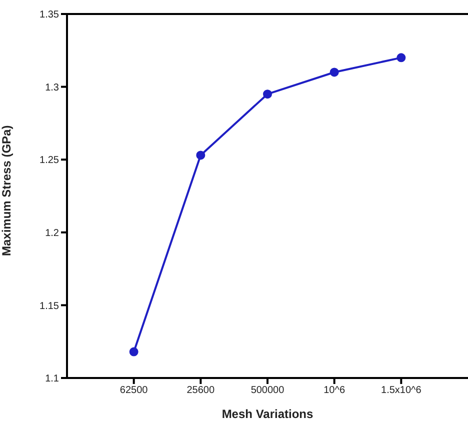 This screenshot has width=468, height=426. I want to click on y-tick-label: 1.35, so click(50, 15).